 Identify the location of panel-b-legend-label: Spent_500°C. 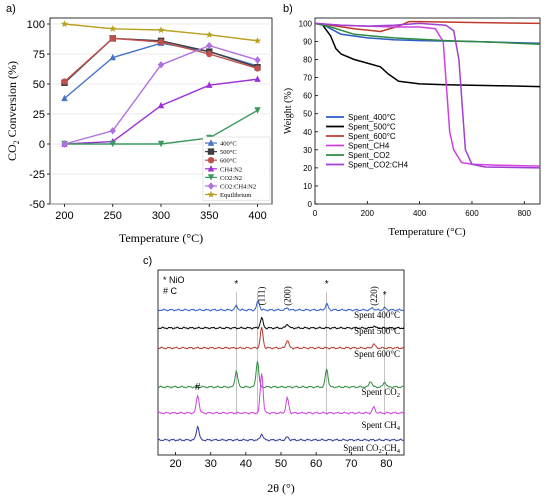
(372, 127).